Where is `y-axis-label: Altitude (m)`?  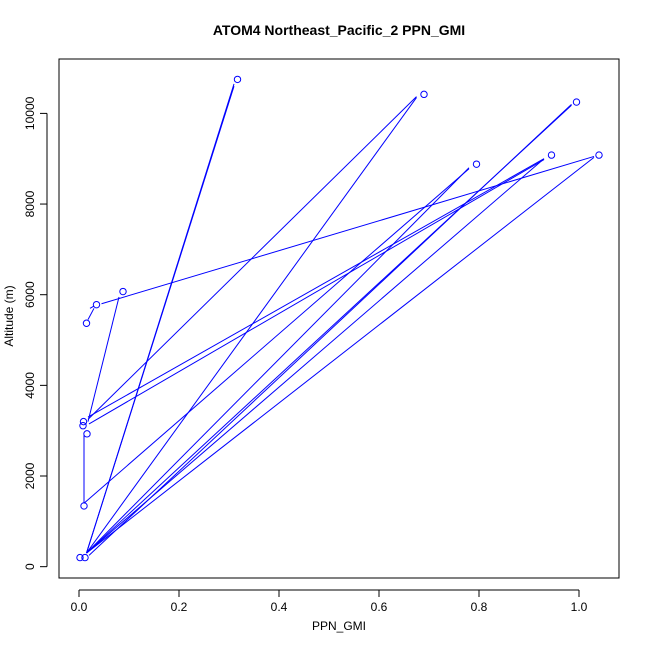 y-axis-label: Altitude (m) is located at coordinates (9, 315).